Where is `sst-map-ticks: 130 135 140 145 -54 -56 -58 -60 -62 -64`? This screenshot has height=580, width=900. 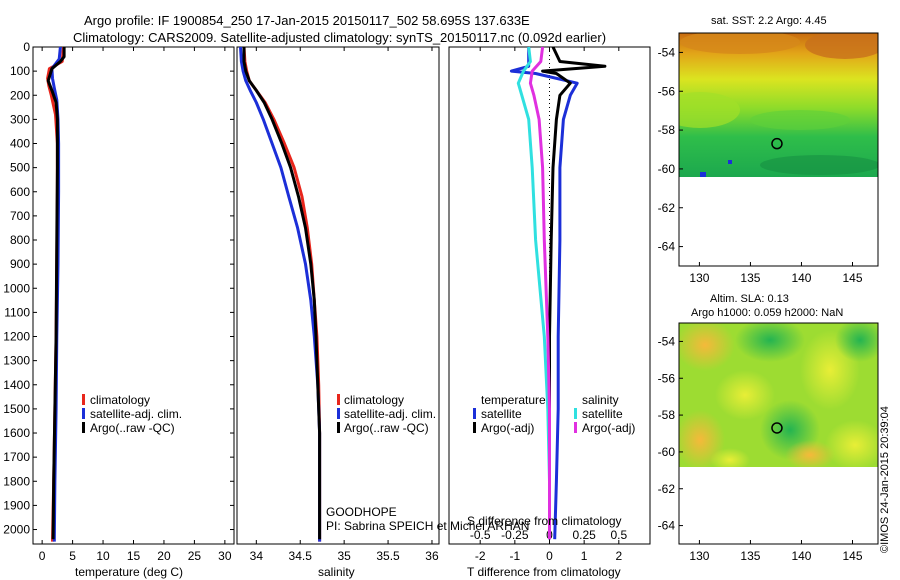 sst-map-ticks: 130 135 140 145 -54 -56 -58 -60 -62 -64 is located at coordinates (760, 165).